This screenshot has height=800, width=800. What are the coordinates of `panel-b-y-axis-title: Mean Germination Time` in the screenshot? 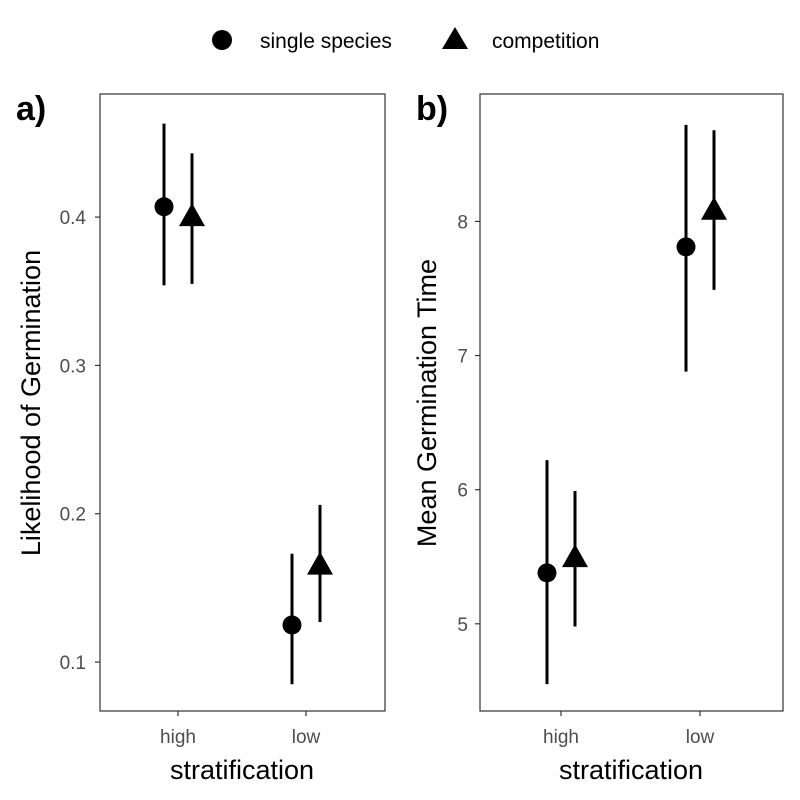 It's located at (427, 403).